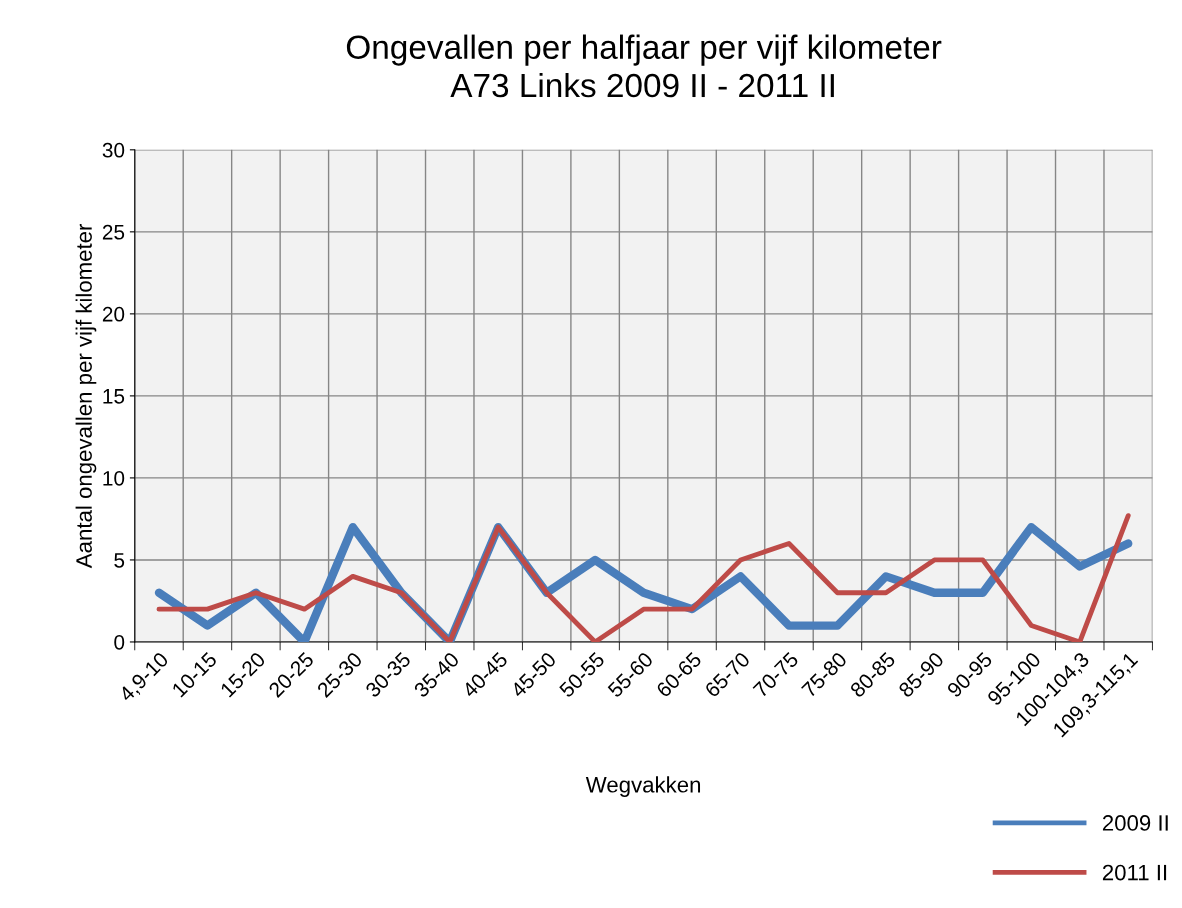  What do you see at coordinates (113, 150) in the screenshot?
I see `y-tick-label: 30` at bounding box center [113, 150].